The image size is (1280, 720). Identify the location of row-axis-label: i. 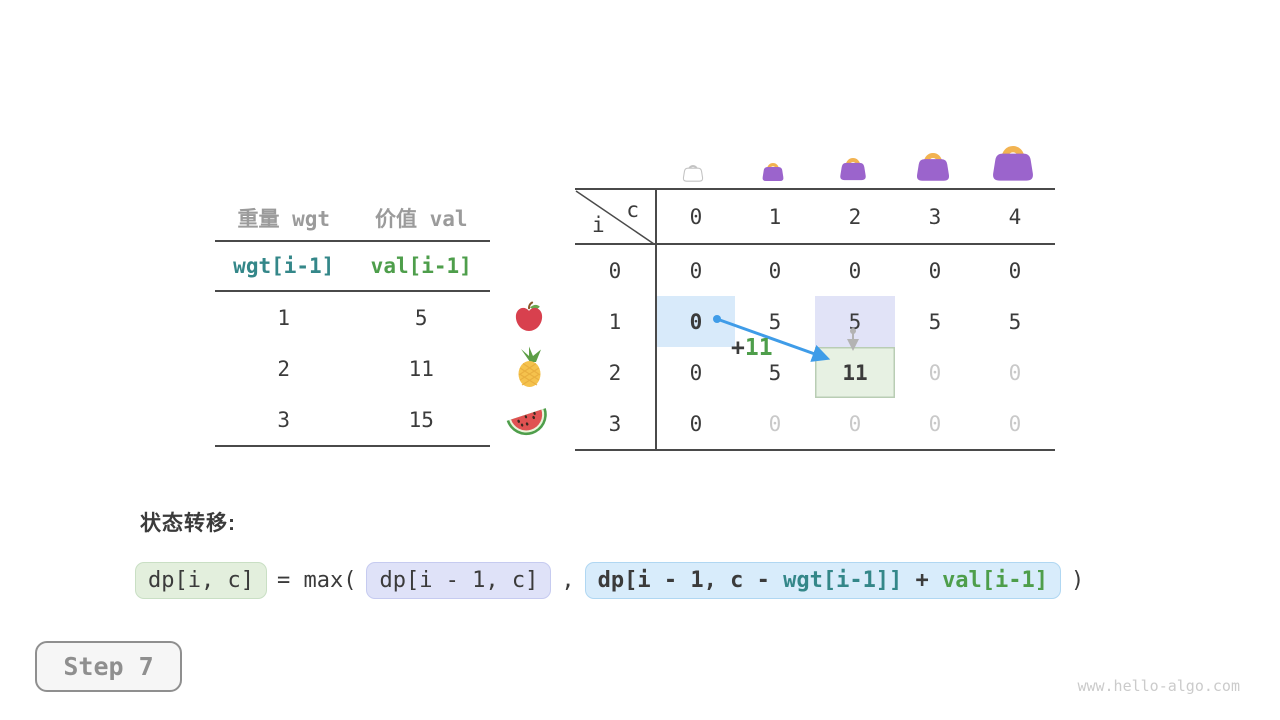
(598, 225).